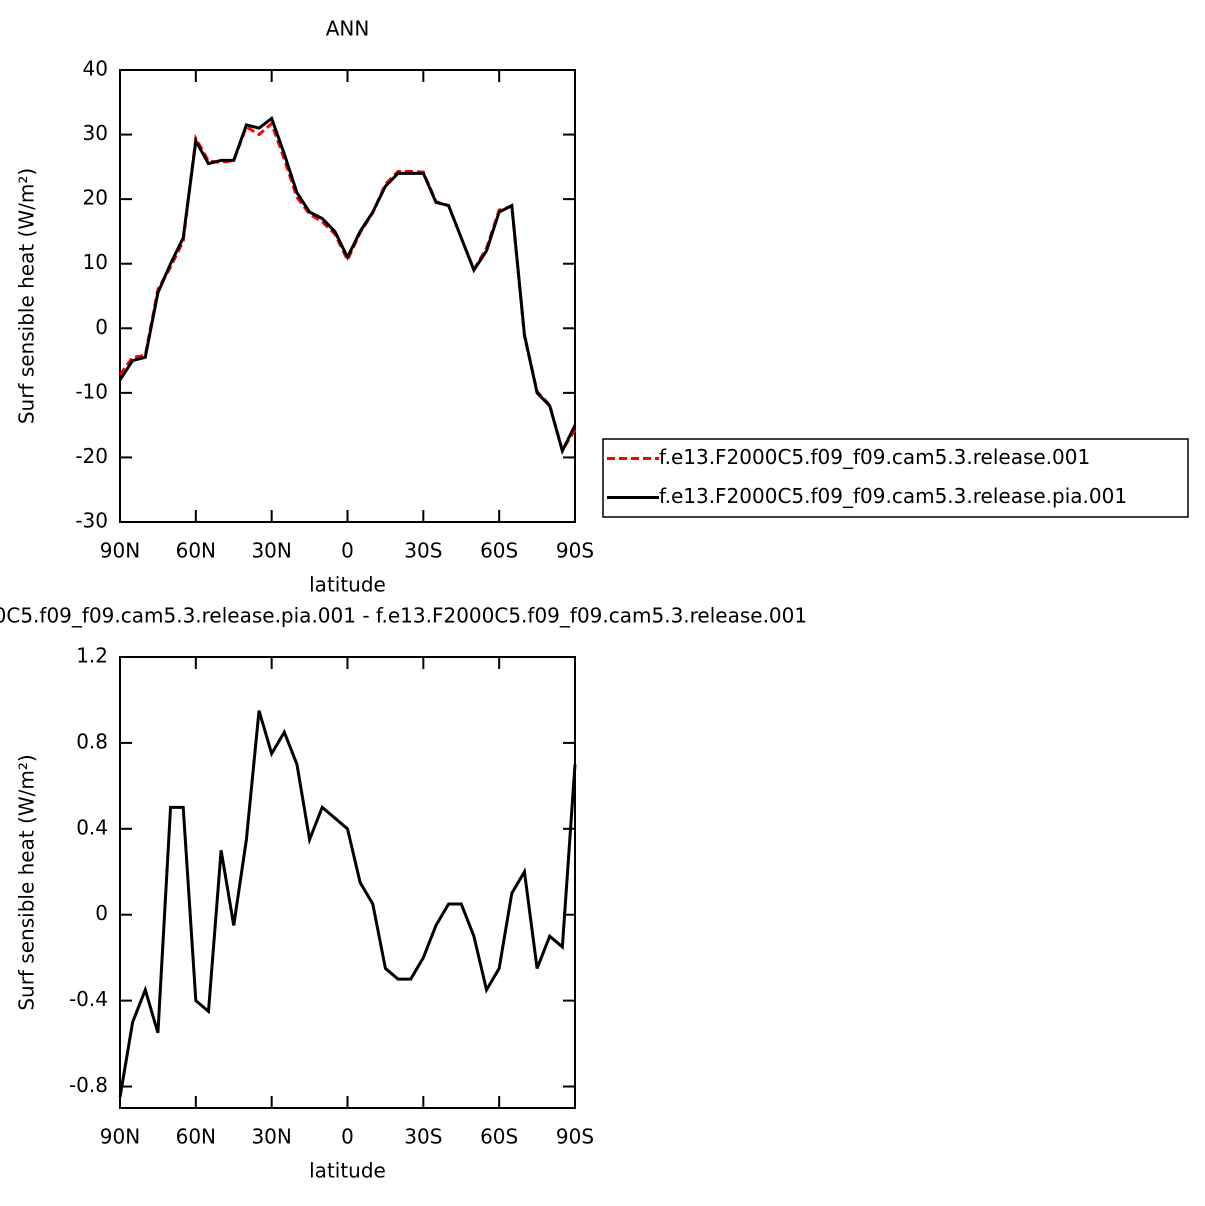  Describe the element at coordinates (91, 456) in the screenshot. I see `y-tick-label: -20` at that location.